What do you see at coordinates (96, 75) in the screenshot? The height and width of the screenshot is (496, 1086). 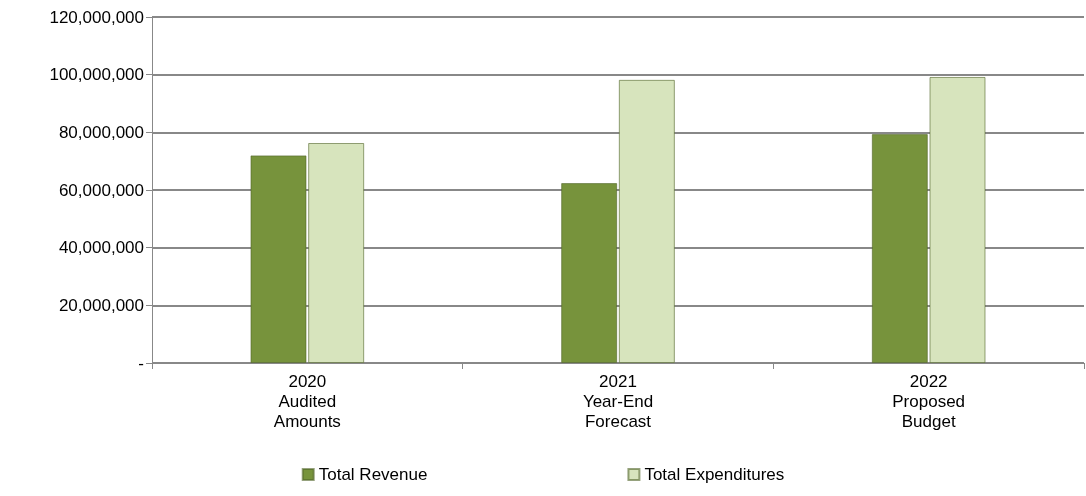 I see `y-tick-label: 100,000,000` at bounding box center [96, 75].